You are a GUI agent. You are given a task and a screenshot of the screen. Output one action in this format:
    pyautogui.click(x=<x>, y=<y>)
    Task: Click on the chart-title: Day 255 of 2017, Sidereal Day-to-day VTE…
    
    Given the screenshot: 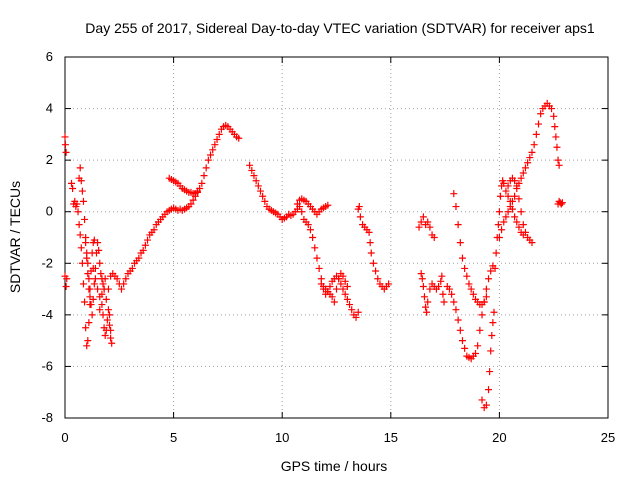 What is the action you would take?
    pyautogui.click(x=340, y=28)
    